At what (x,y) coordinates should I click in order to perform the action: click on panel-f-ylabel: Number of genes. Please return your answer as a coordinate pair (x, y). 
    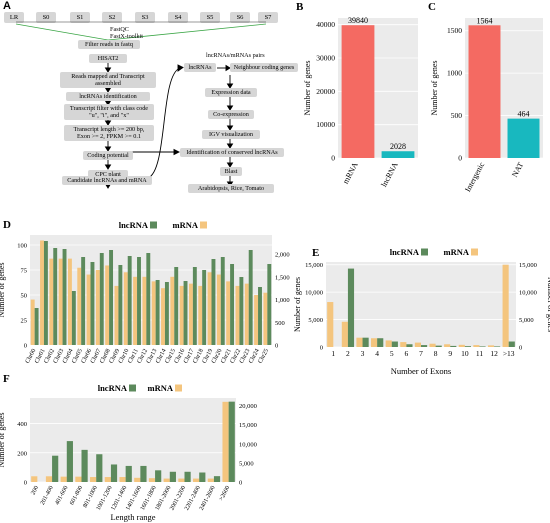
    Looking at the image, I should click on (3, 439).